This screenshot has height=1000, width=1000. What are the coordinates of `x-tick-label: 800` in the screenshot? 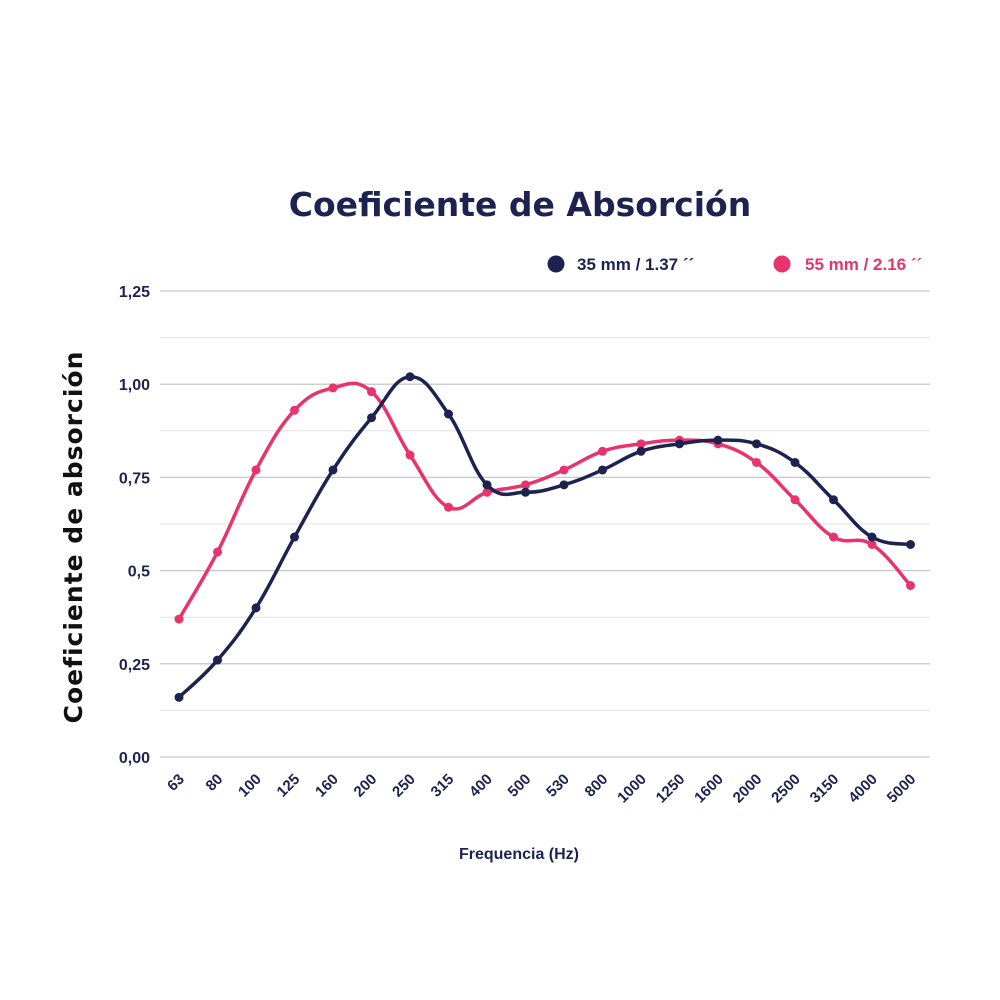 It's located at (597, 786).